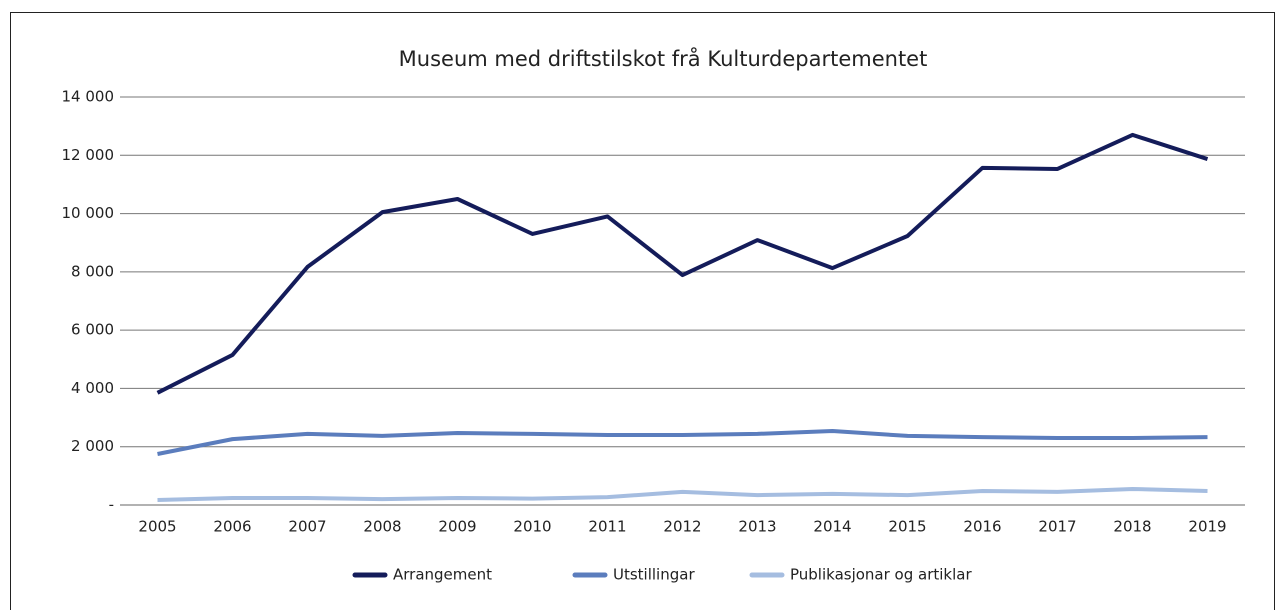 Image resolution: width=1275 pixels, height=610 pixels. Describe the element at coordinates (92, 330) in the screenshot. I see `y-tick-label: 6 000` at that location.